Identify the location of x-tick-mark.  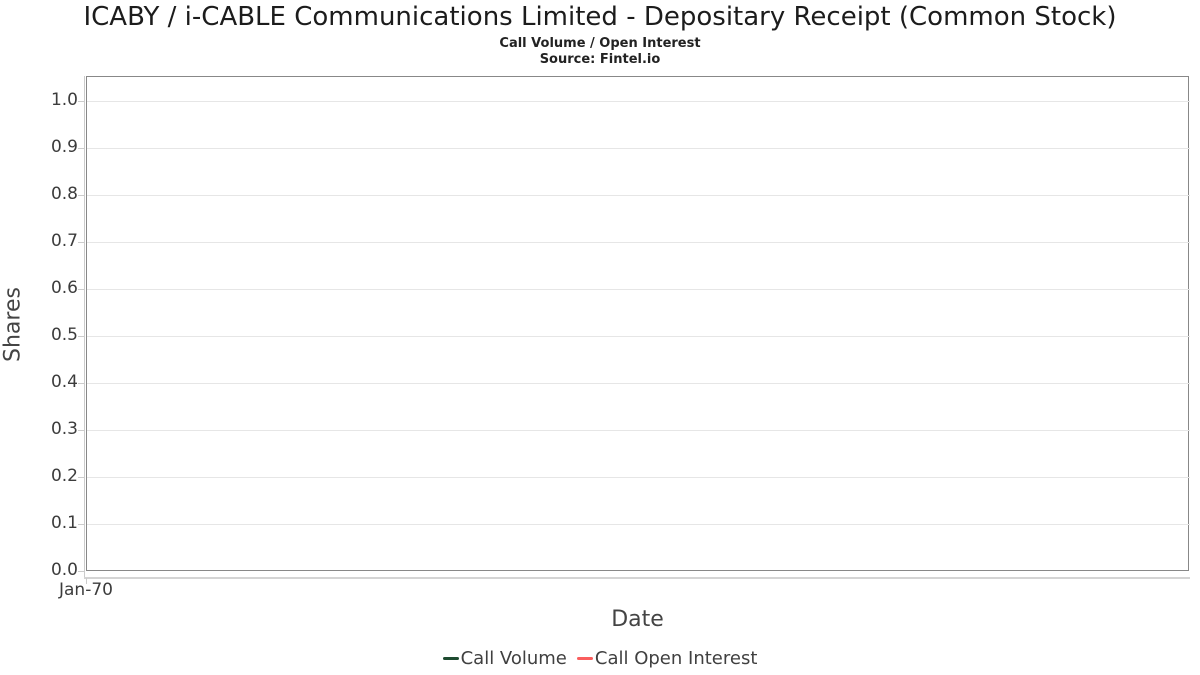
(86, 581).